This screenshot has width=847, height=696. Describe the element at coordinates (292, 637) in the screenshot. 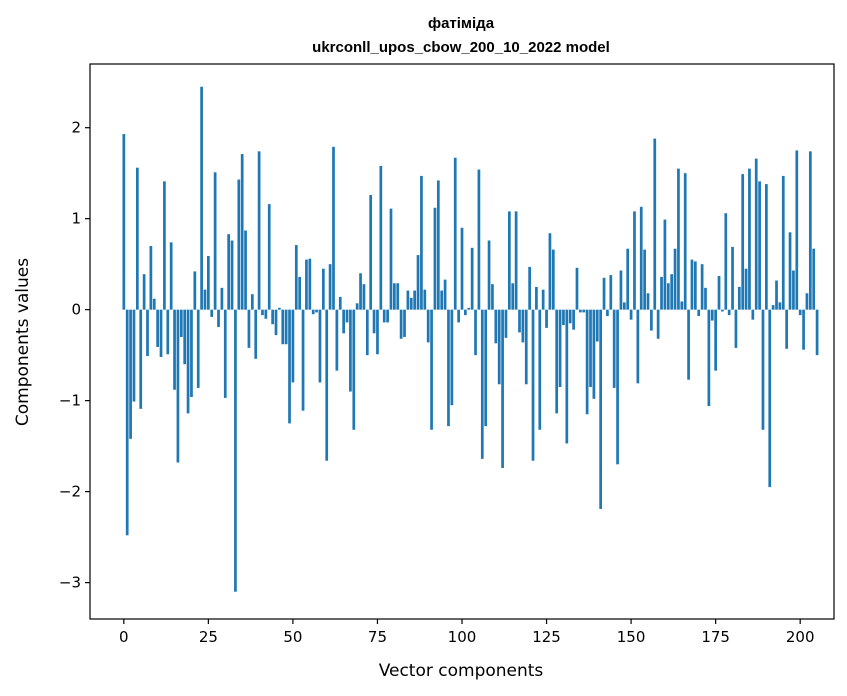

I see `x-tick-label: 50` at that location.